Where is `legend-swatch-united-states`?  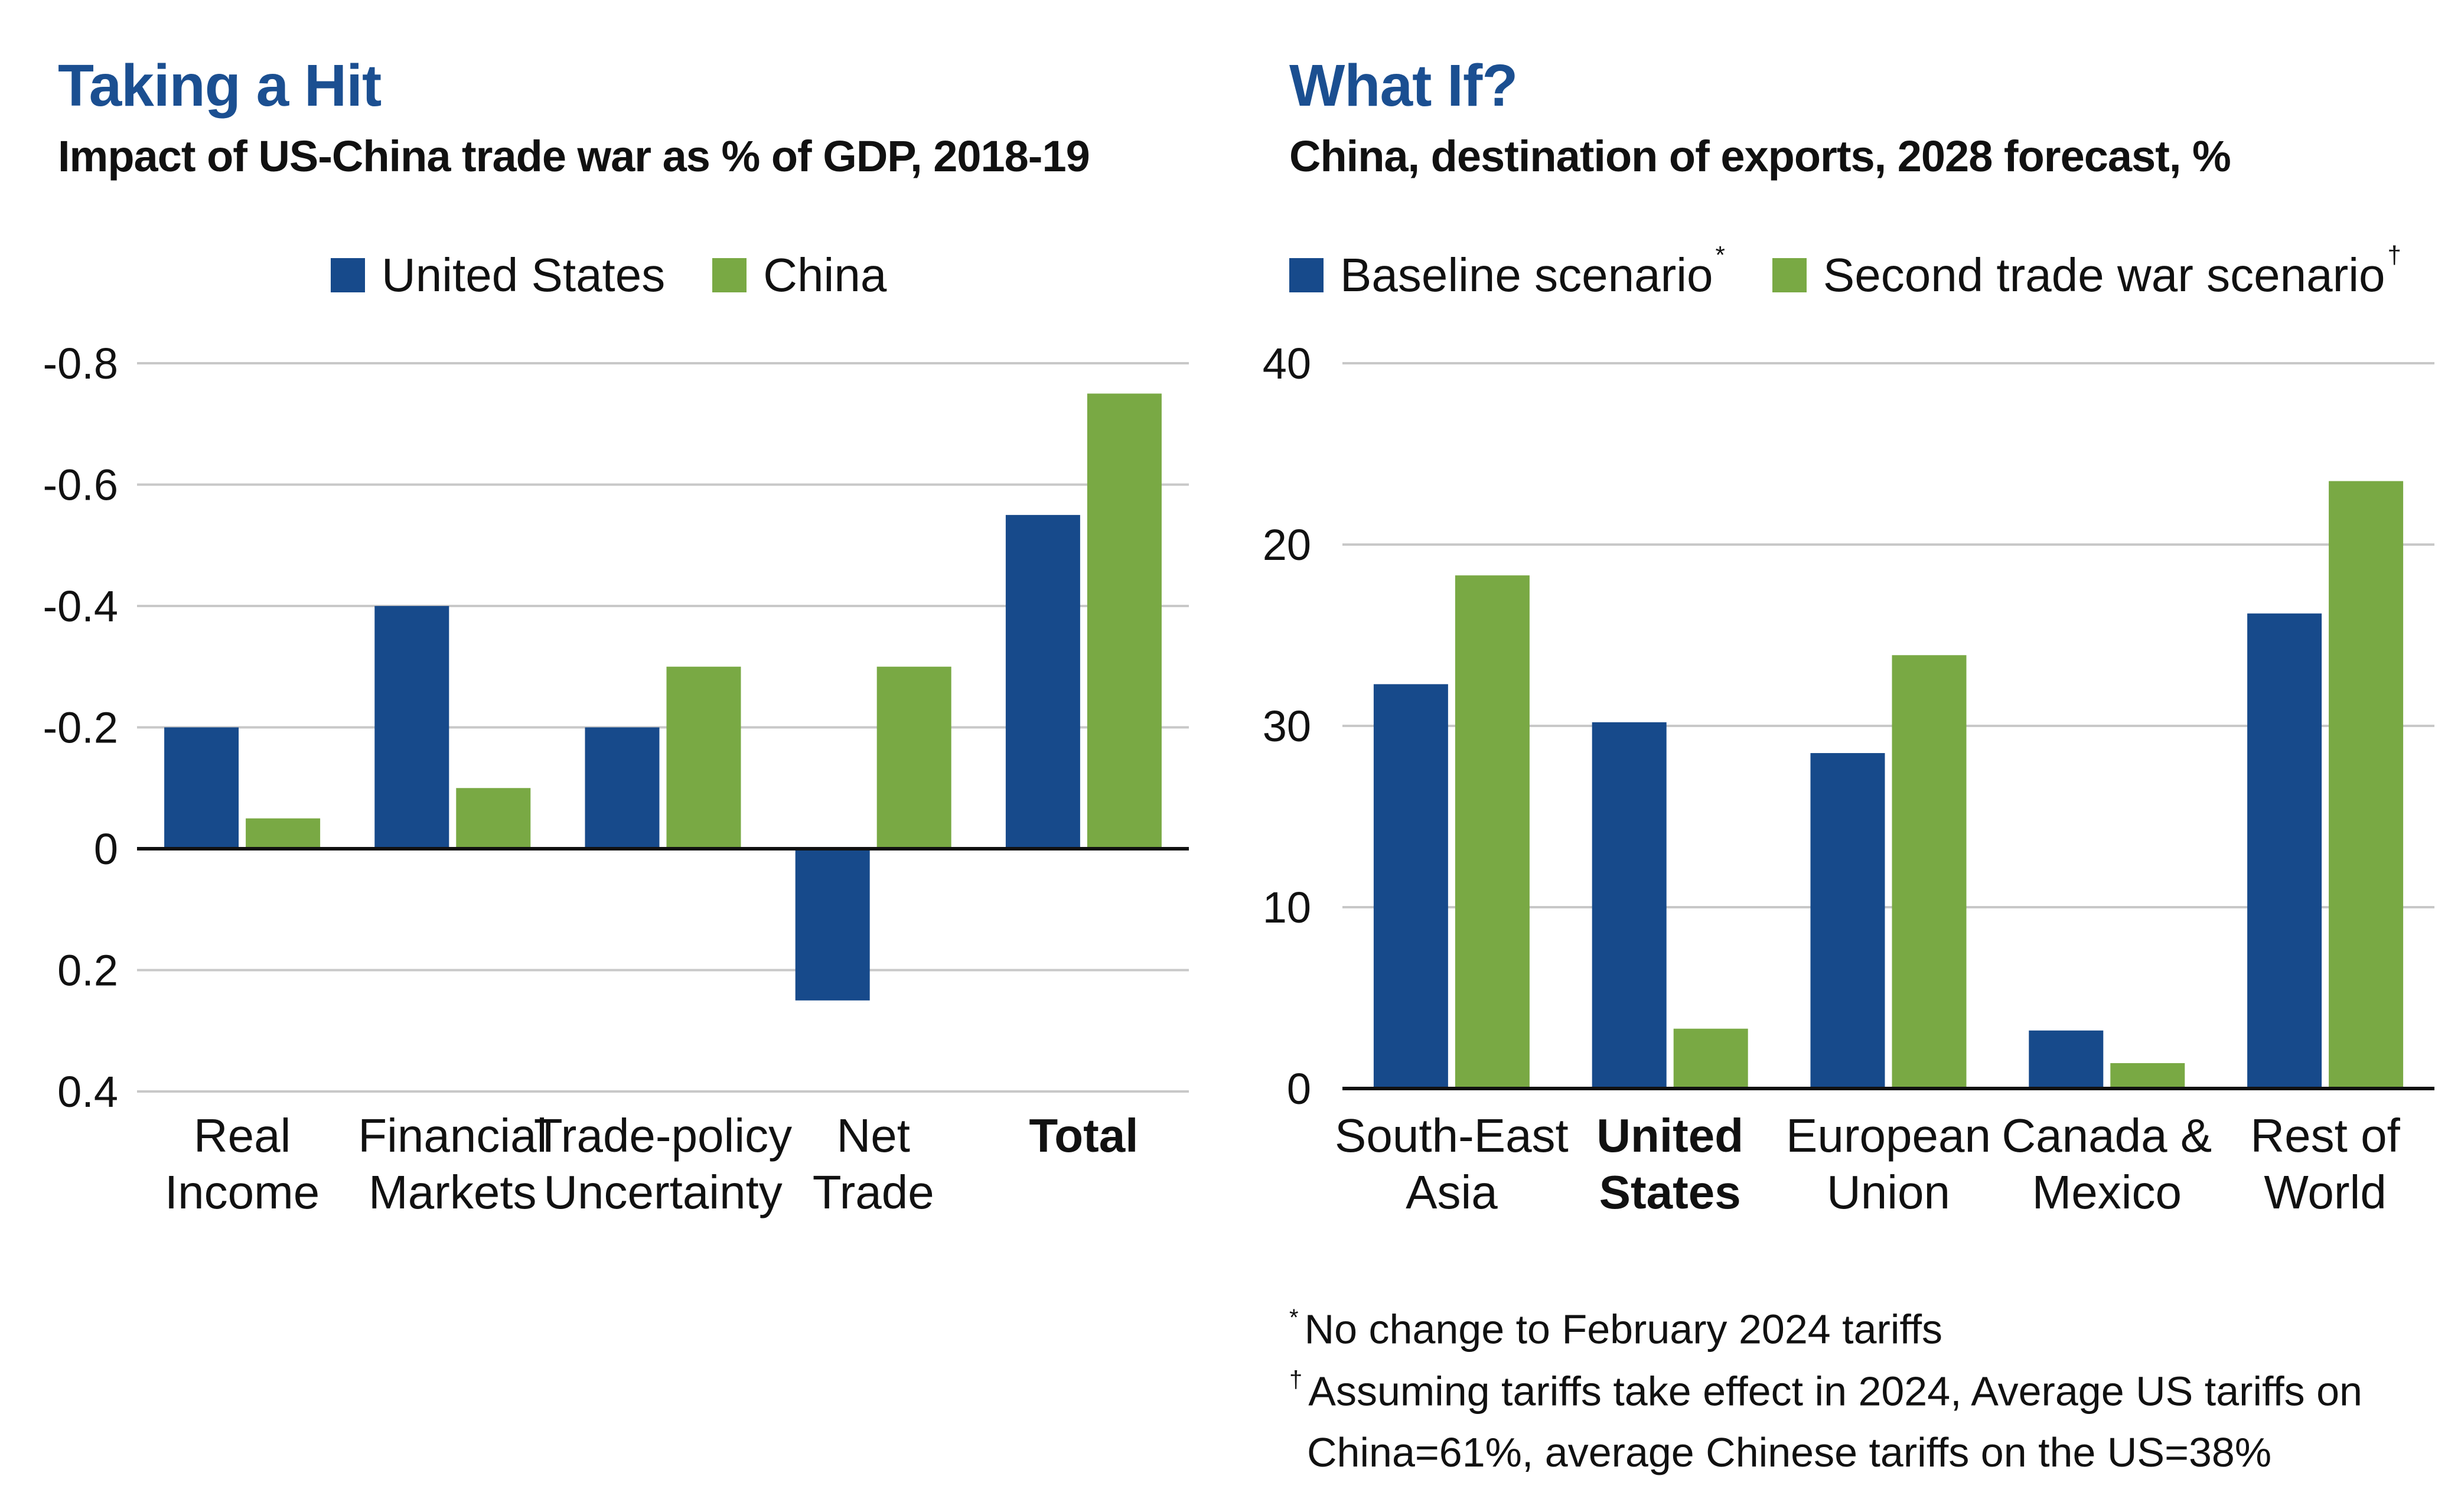 legend-swatch-united-states is located at coordinates (348, 275).